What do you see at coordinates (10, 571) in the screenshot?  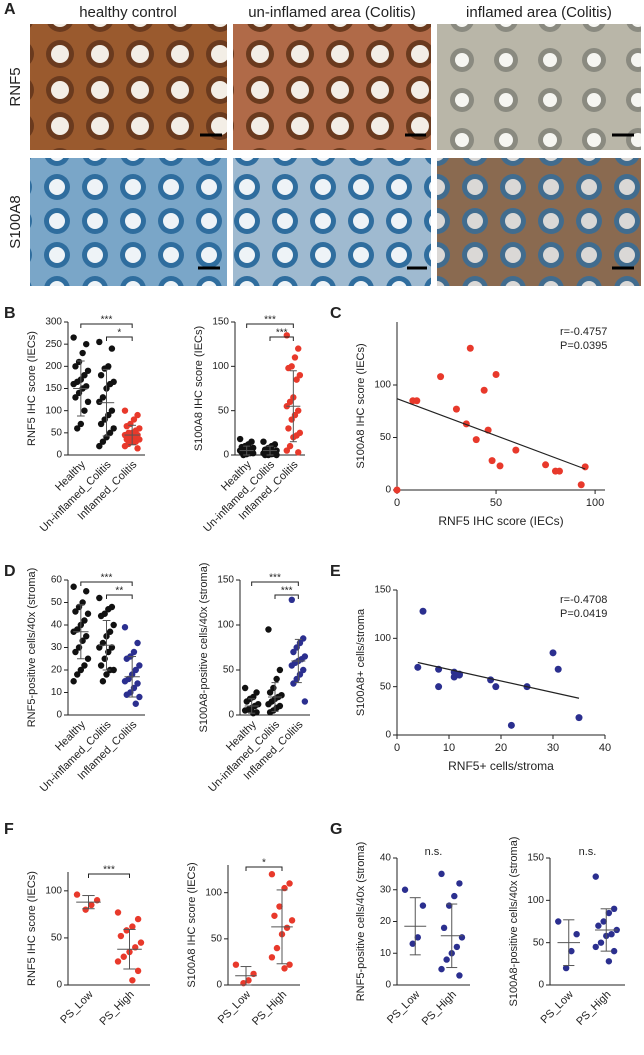 I see `panel-label: D` at bounding box center [10, 571].